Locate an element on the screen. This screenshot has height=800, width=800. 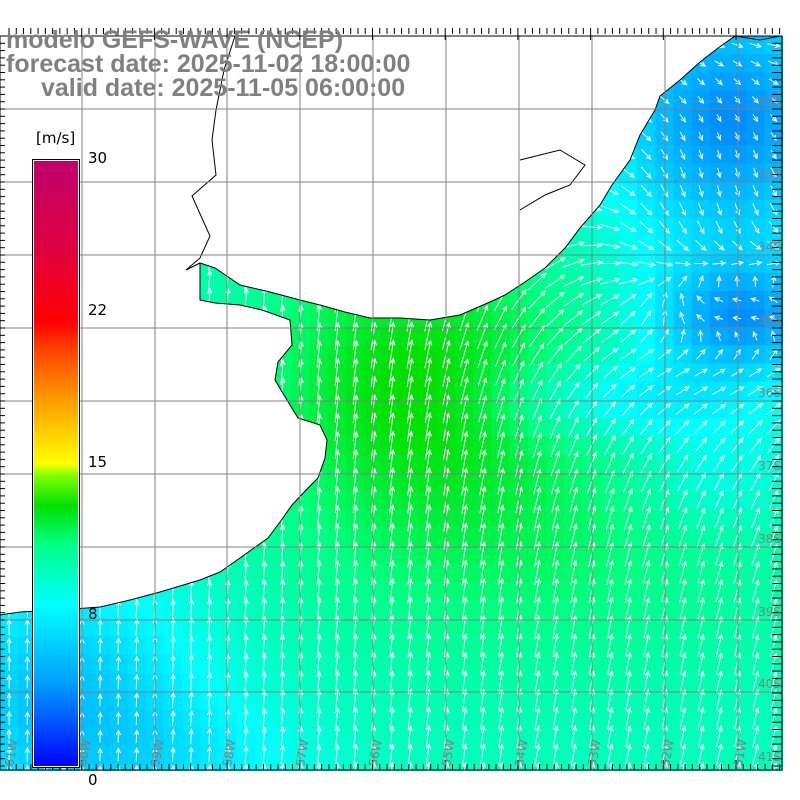
latitude-label: 35S is located at coordinates (769, 320).